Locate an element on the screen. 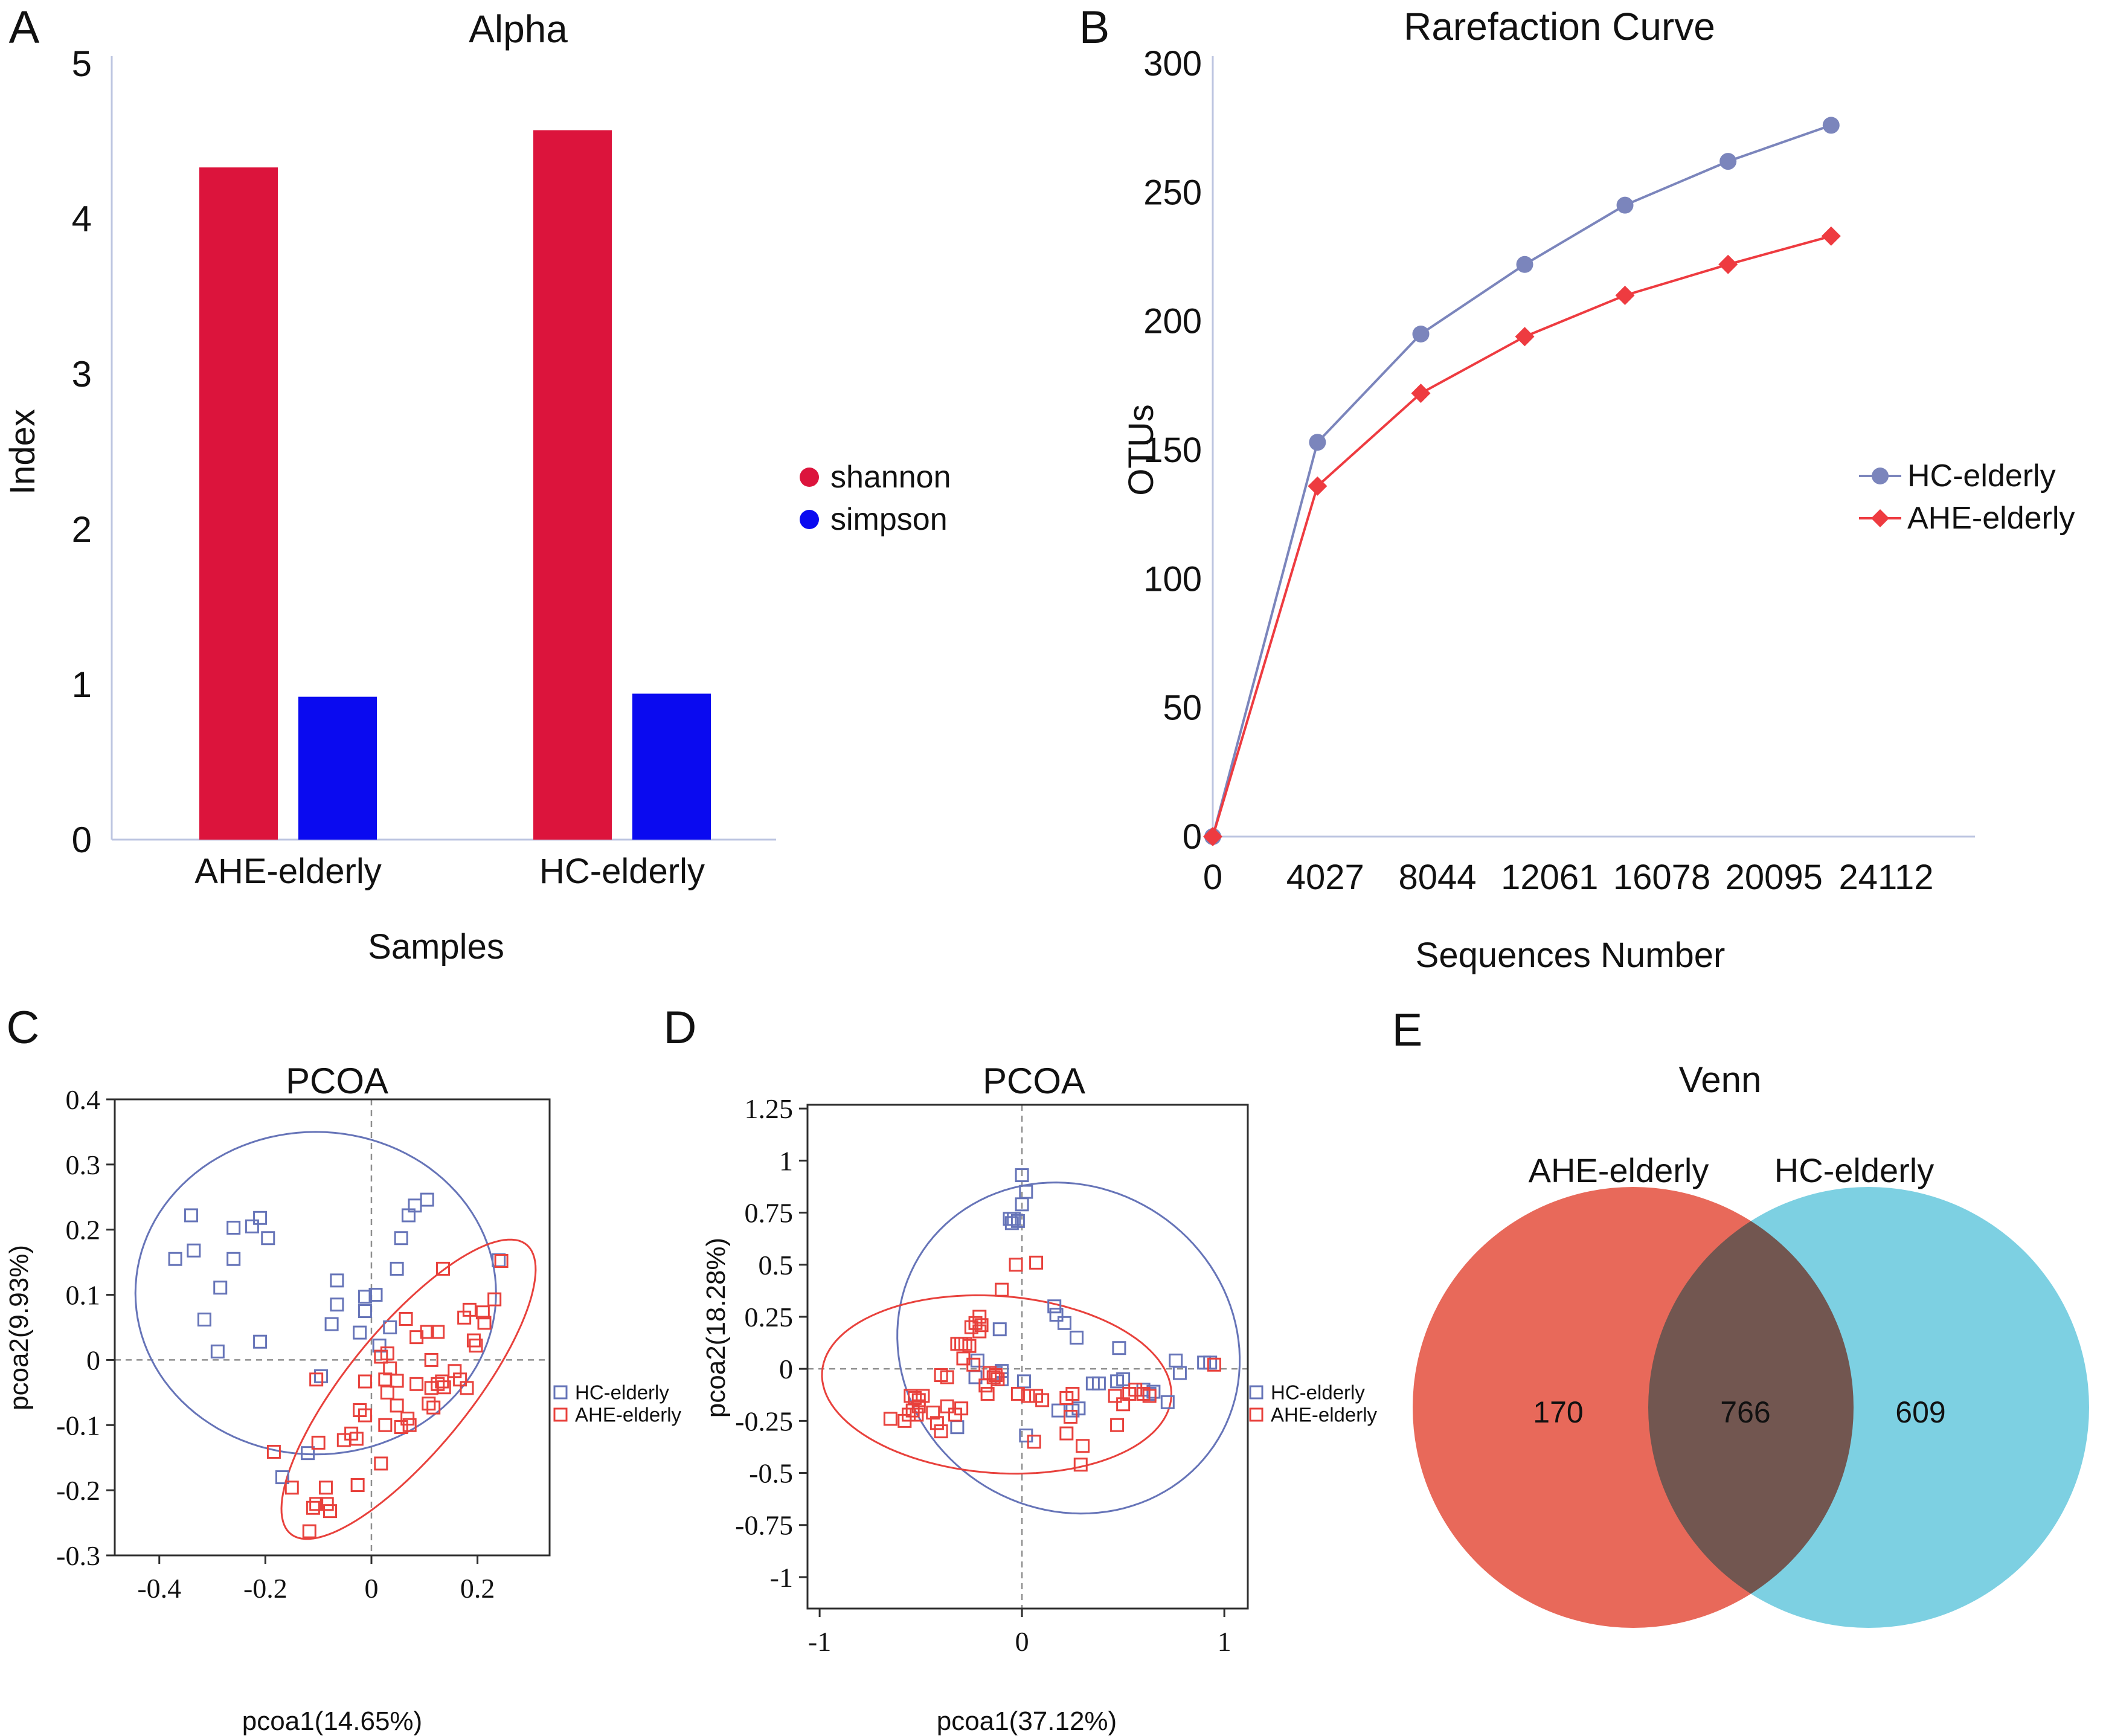 This screenshot has width=2103, height=1736. y-tick-label: 1 is located at coordinates (82, 684).